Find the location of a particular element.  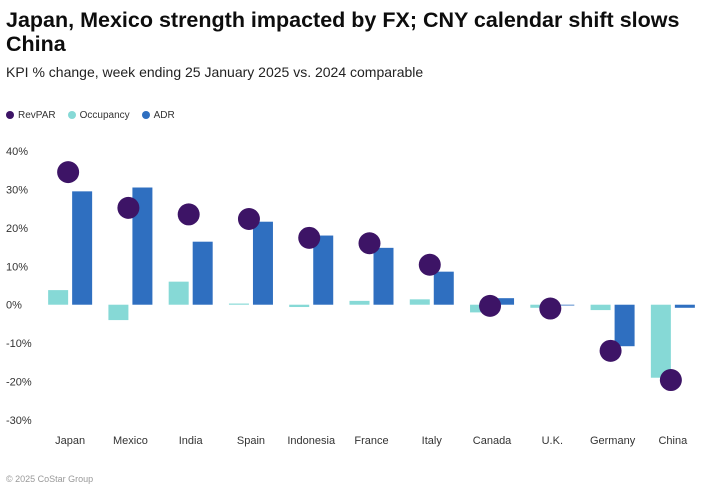

x-tick-label: Indonesia is located at coordinates (311, 441).